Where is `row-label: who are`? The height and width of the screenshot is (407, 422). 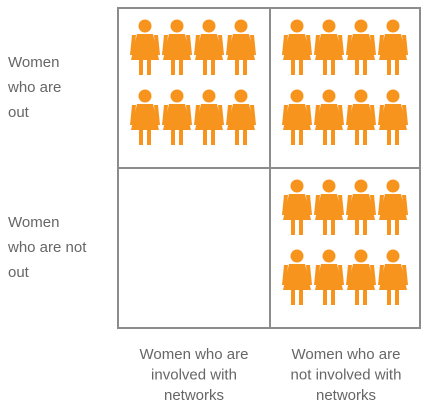
row-label: who are is located at coordinates (34, 87).